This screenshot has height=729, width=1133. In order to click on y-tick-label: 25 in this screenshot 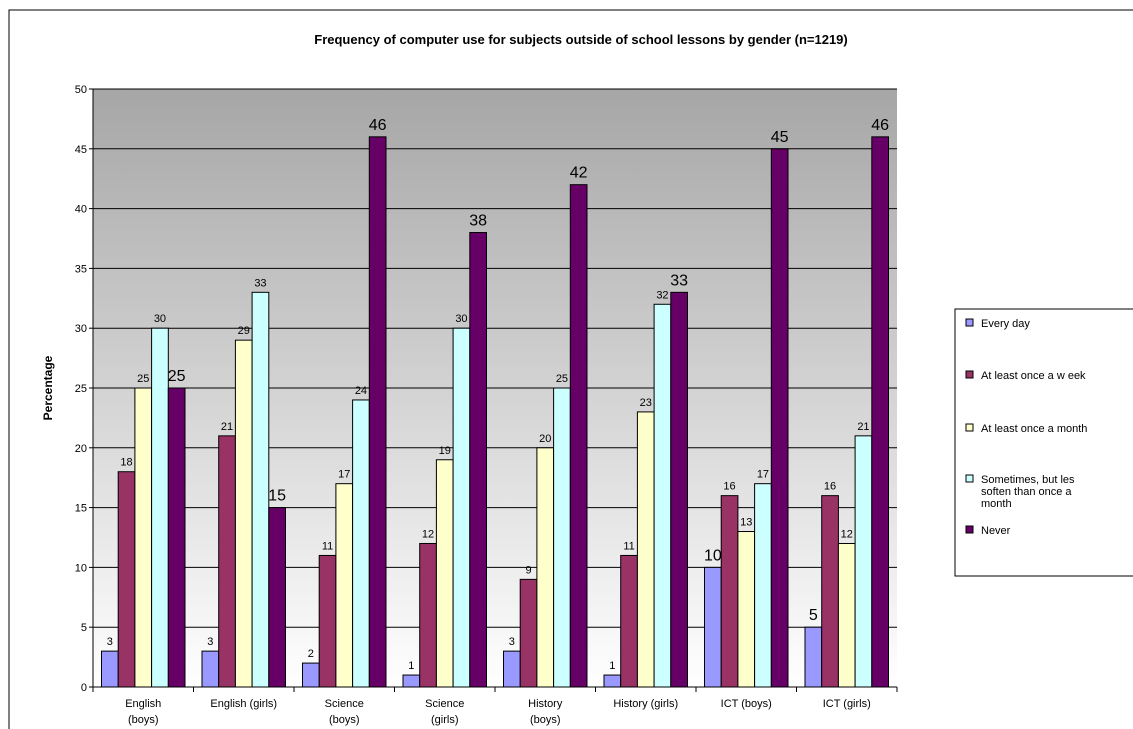, I will do `click(81, 389)`.